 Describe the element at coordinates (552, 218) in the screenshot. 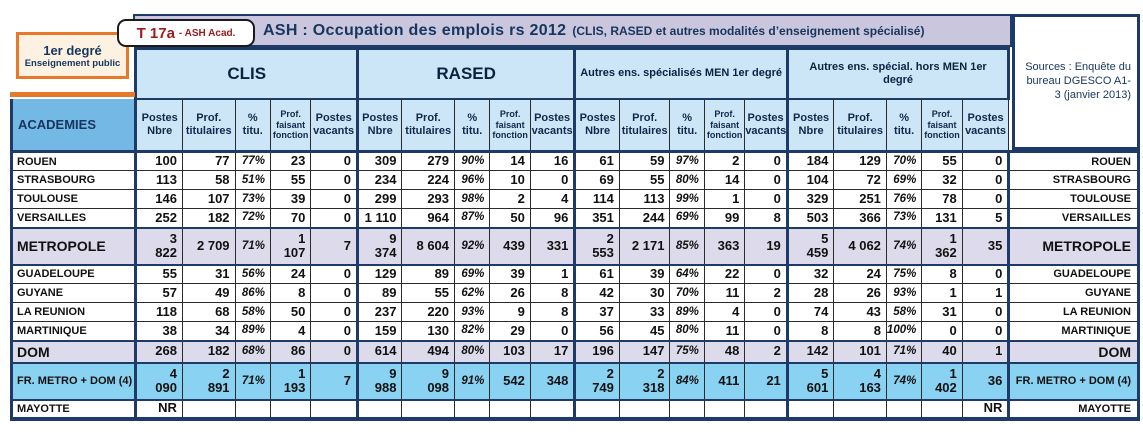

I see `data-cell: 96` at that location.